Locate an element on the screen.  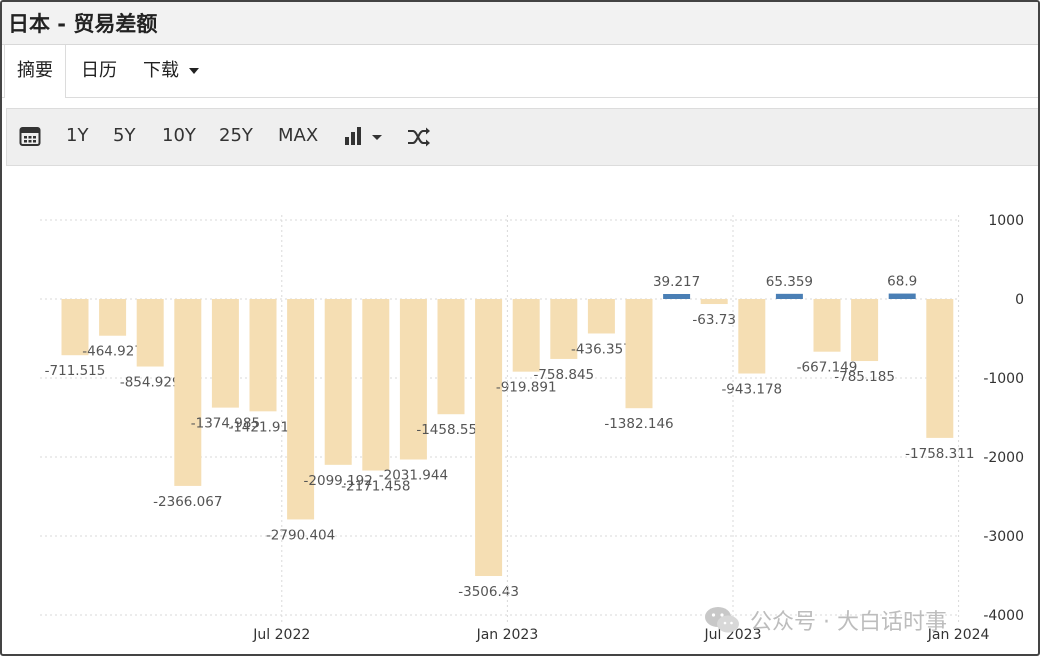
y-tick-label: -2000 is located at coordinates (1003, 458).